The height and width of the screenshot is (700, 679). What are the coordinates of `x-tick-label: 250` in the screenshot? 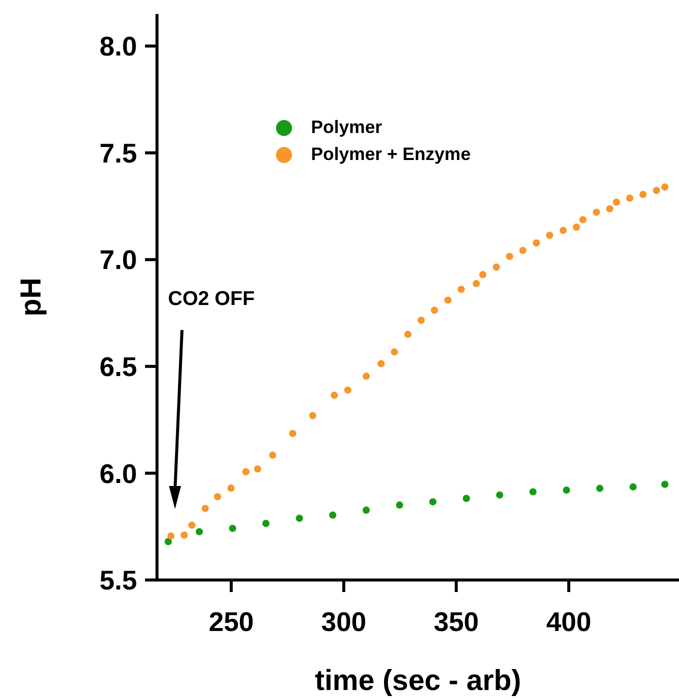 It's located at (231, 622).